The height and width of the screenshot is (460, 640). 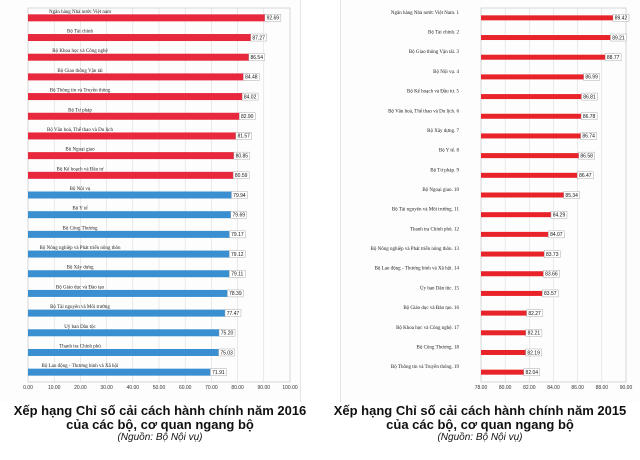 What do you see at coordinates (626, 388) in the screenshot?
I see `x-tick-label: 90.00` at bounding box center [626, 388].